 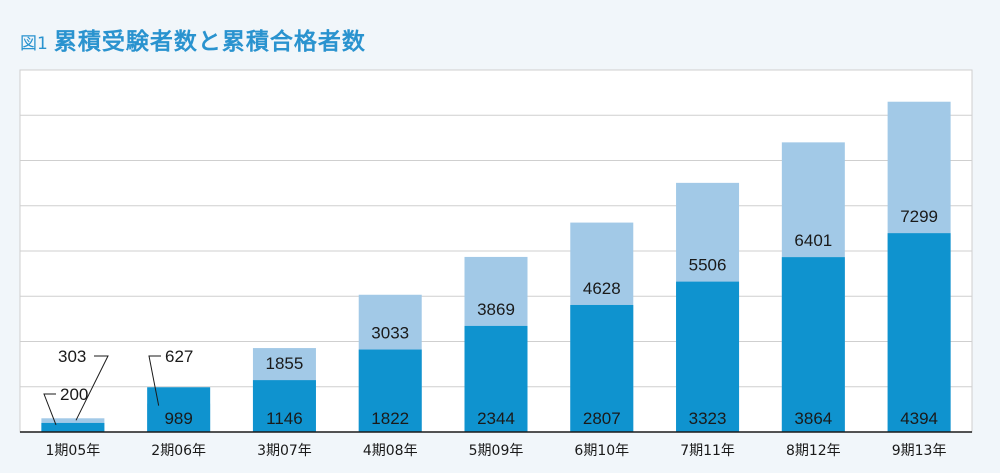 I want to click on data-label-passers: 2807, so click(x=602, y=418).